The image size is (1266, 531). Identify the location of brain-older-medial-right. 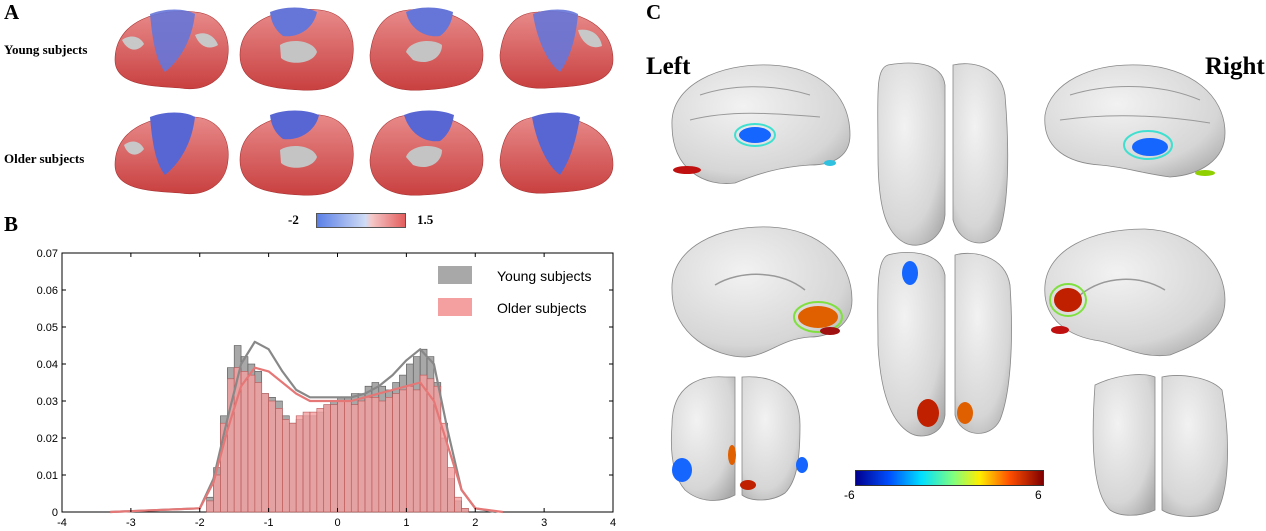
(426, 153).